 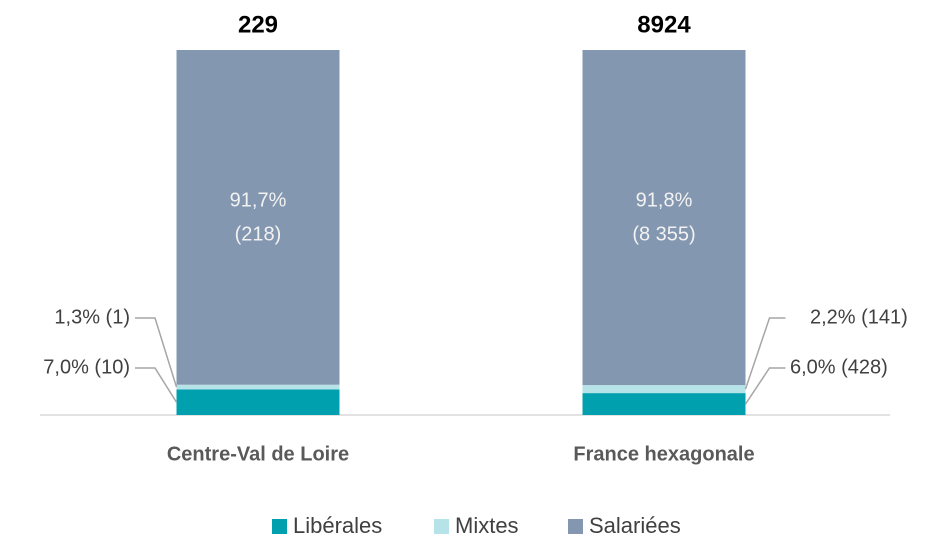 I want to click on value-label: 7,0% (10), so click(x=86, y=367).